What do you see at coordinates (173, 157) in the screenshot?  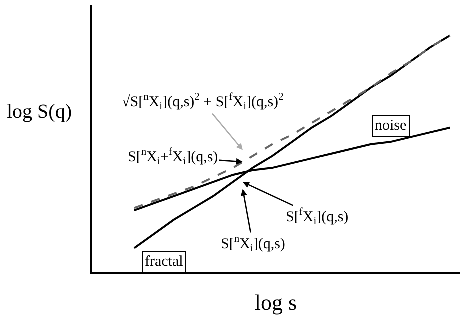 I see `text: S[$^{n}$X$_{i}$+$^{f}$X$_{i}$](q,s)` at bounding box center [173, 157].